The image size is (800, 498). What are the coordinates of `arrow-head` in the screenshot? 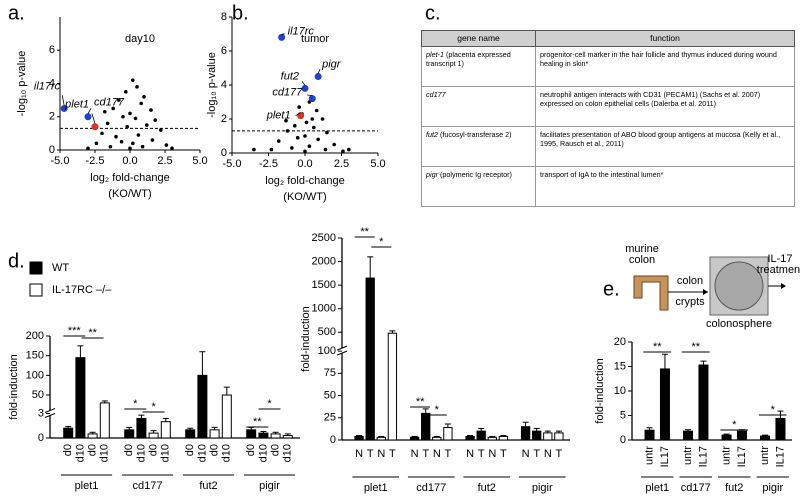 It's located at (783, 286).